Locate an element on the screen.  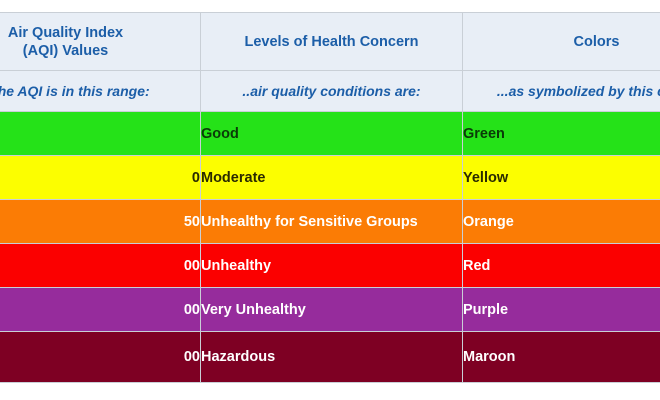
health-concern-cell: Unhealthy for Sensitive Groups is located at coordinates (331, 221).